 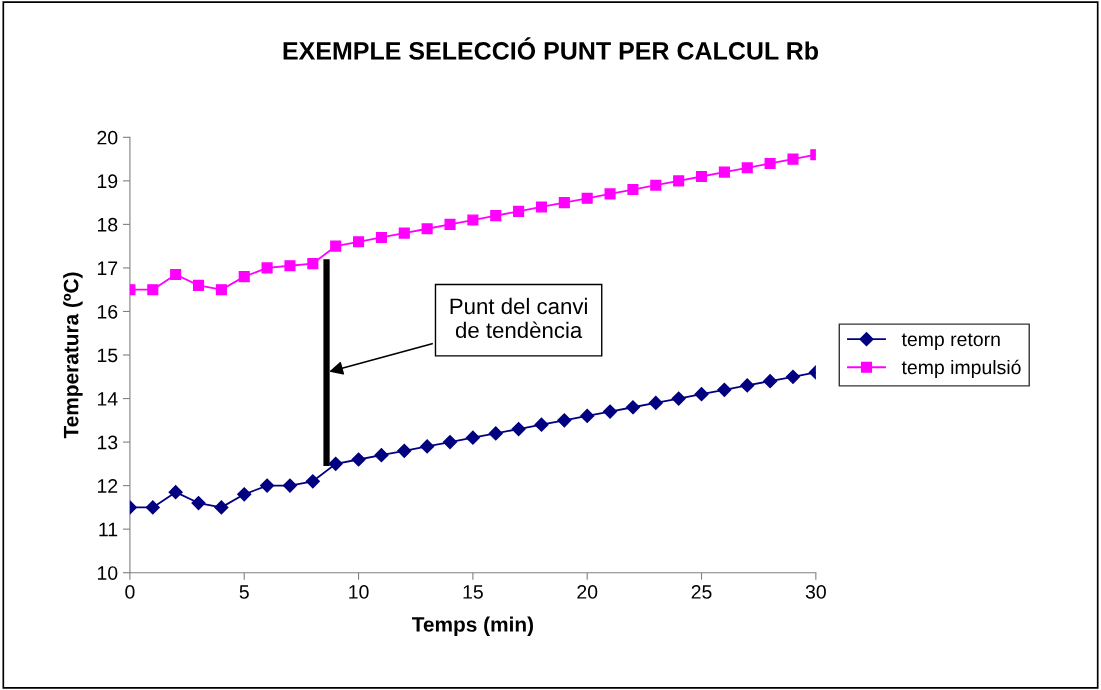 I want to click on y-tick-label: 17, so click(x=107, y=268).